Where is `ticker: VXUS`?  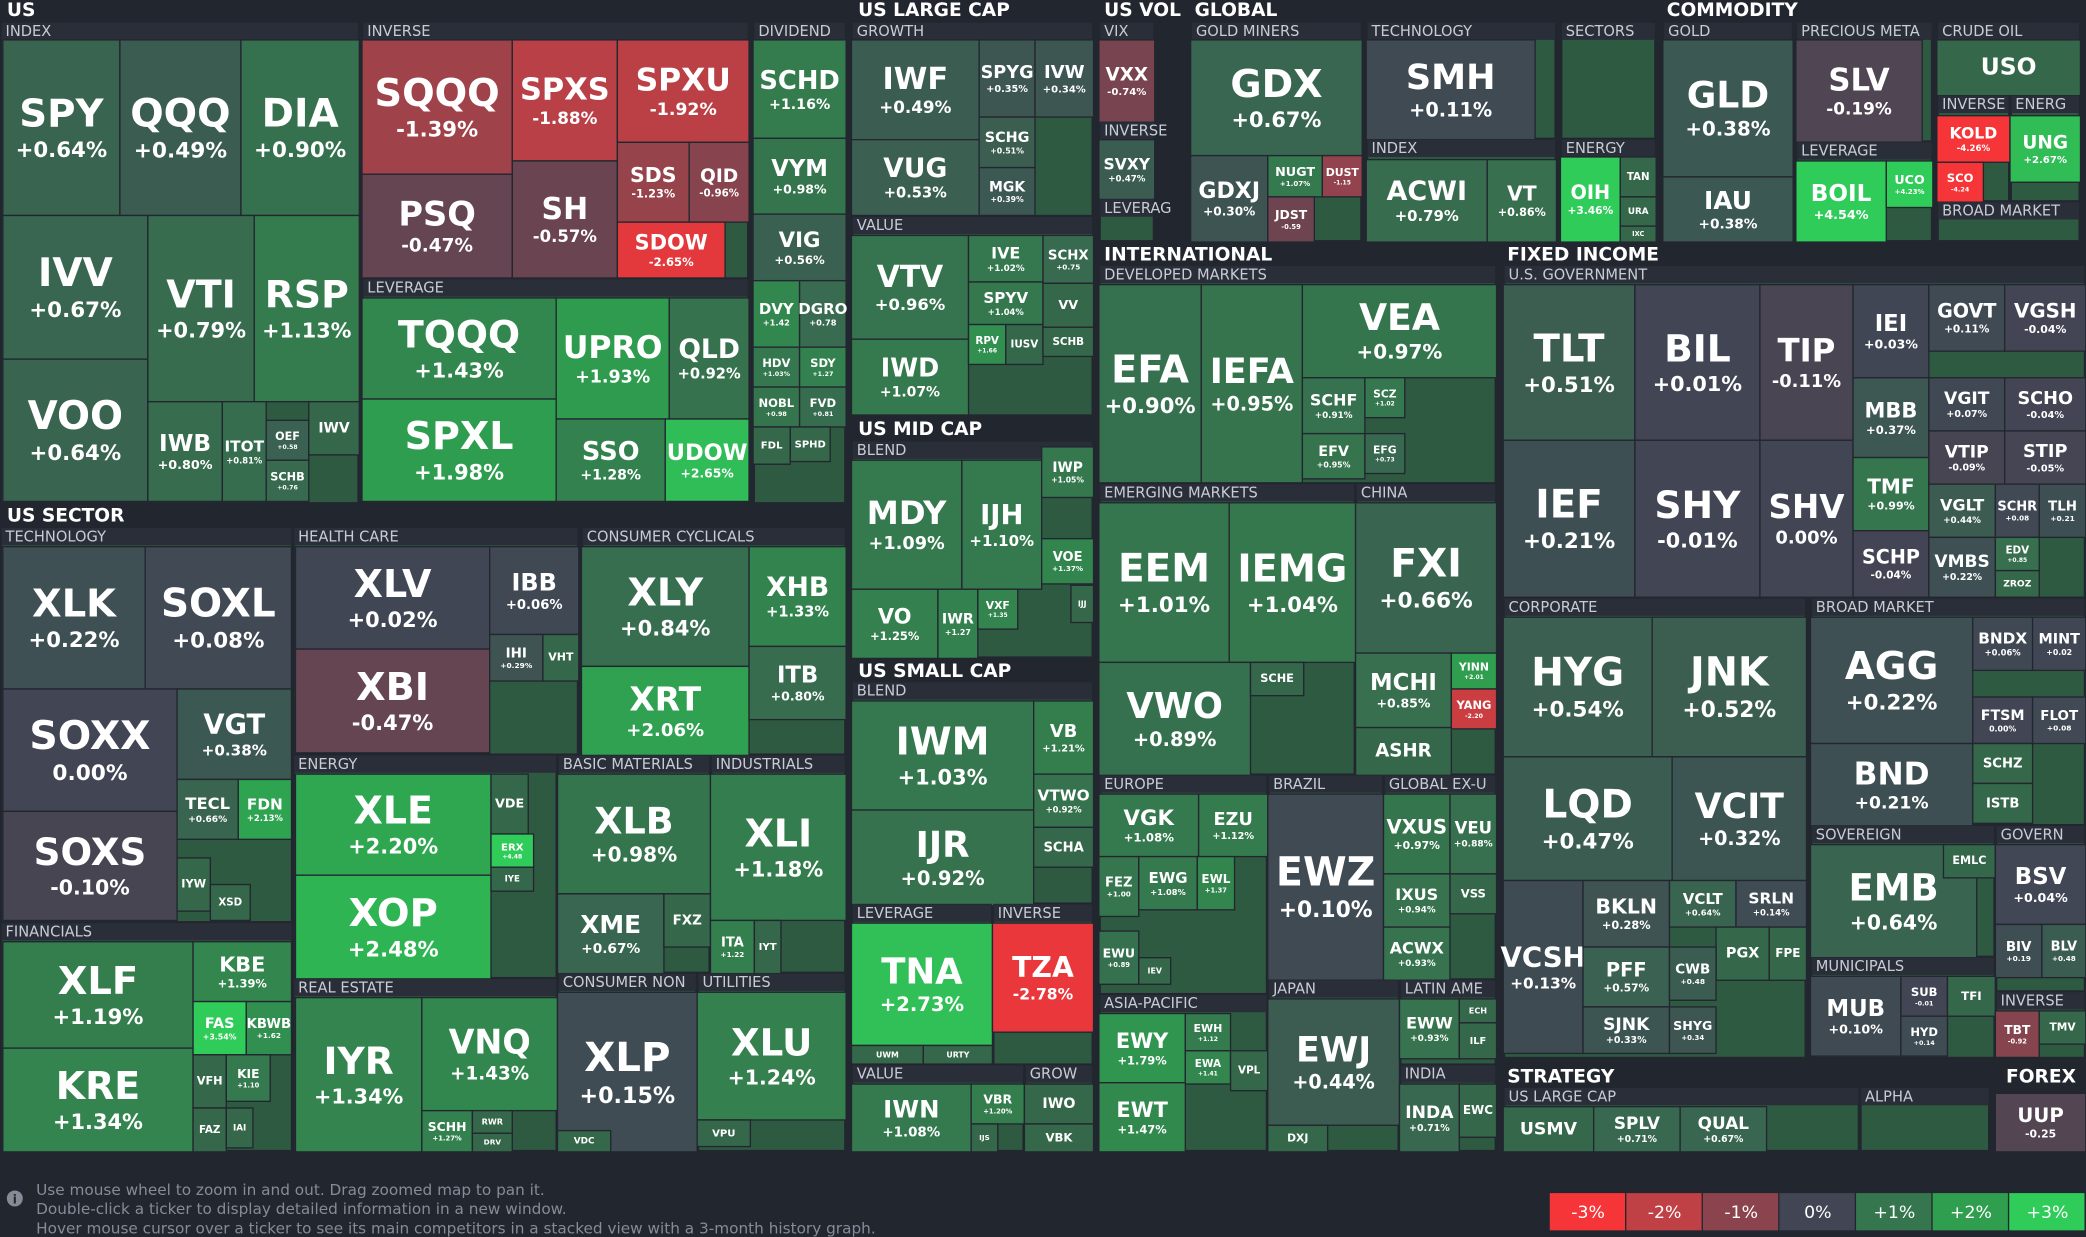
ticker: VXUS is located at coordinates (1416, 827).